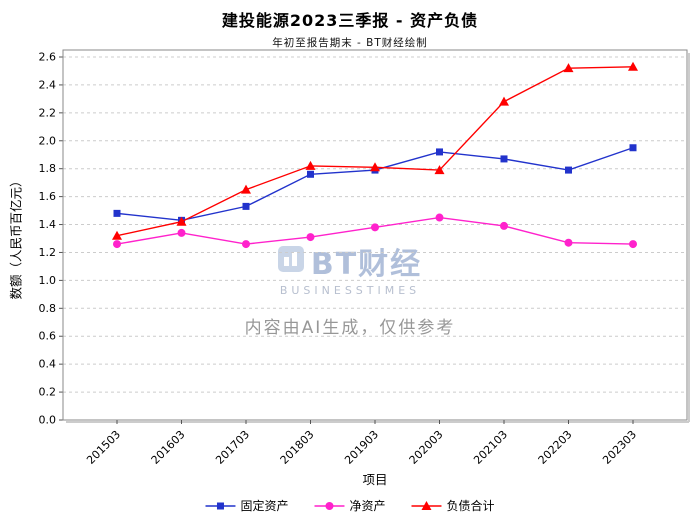  Describe the element at coordinates (48, 336) in the screenshot. I see `y-tick-label: 0.6` at that location.